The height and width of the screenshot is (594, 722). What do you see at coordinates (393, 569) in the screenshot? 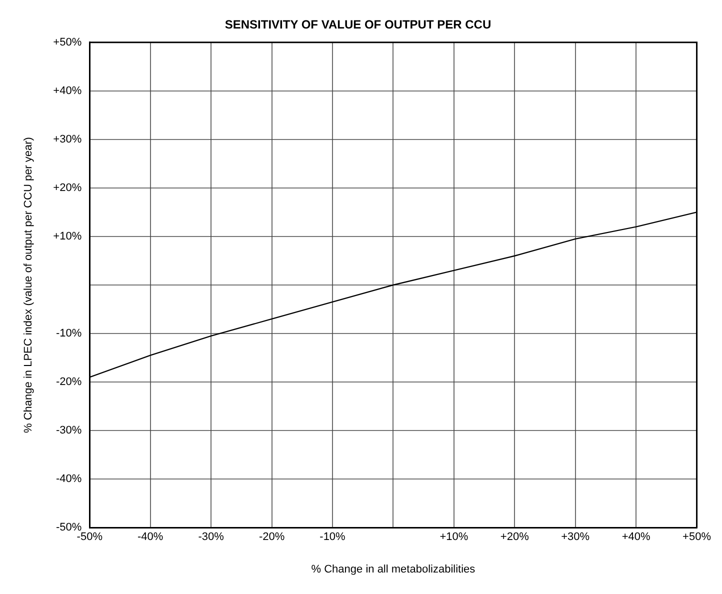
I see `x-axis-title: % Change in all metabolizabilities` at bounding box center [393, 569].